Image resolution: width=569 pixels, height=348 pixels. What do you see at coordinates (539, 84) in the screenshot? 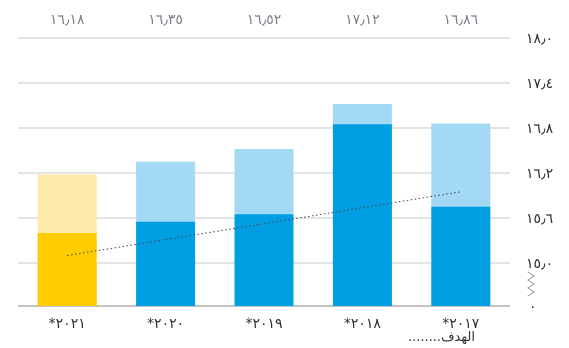
I see `y-tick-label-1: ١٧٫٤` at bounding box center [539, 84].